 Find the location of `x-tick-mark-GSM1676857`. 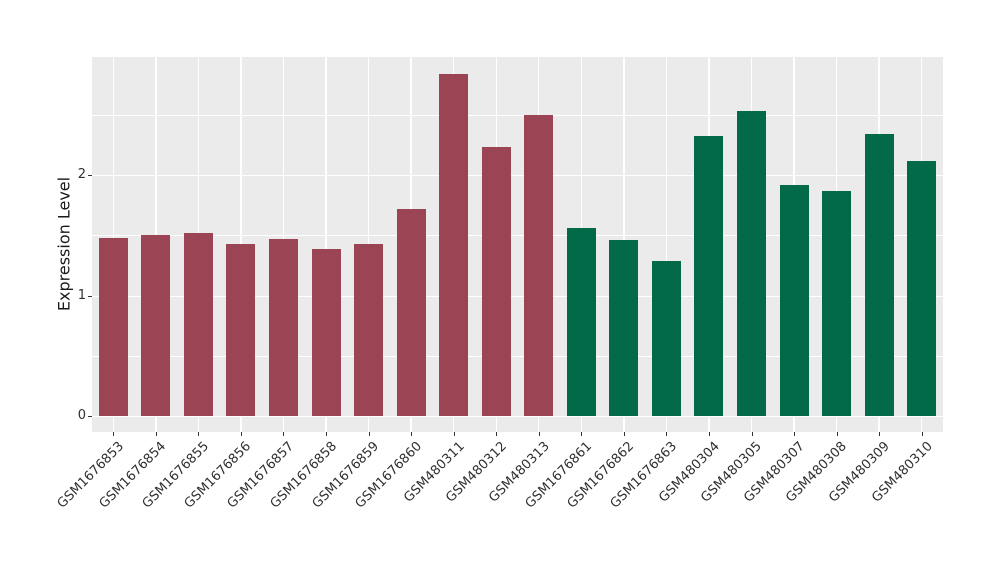

x-tick-mark-GSM1676857 is located at coordinates (284, 434).